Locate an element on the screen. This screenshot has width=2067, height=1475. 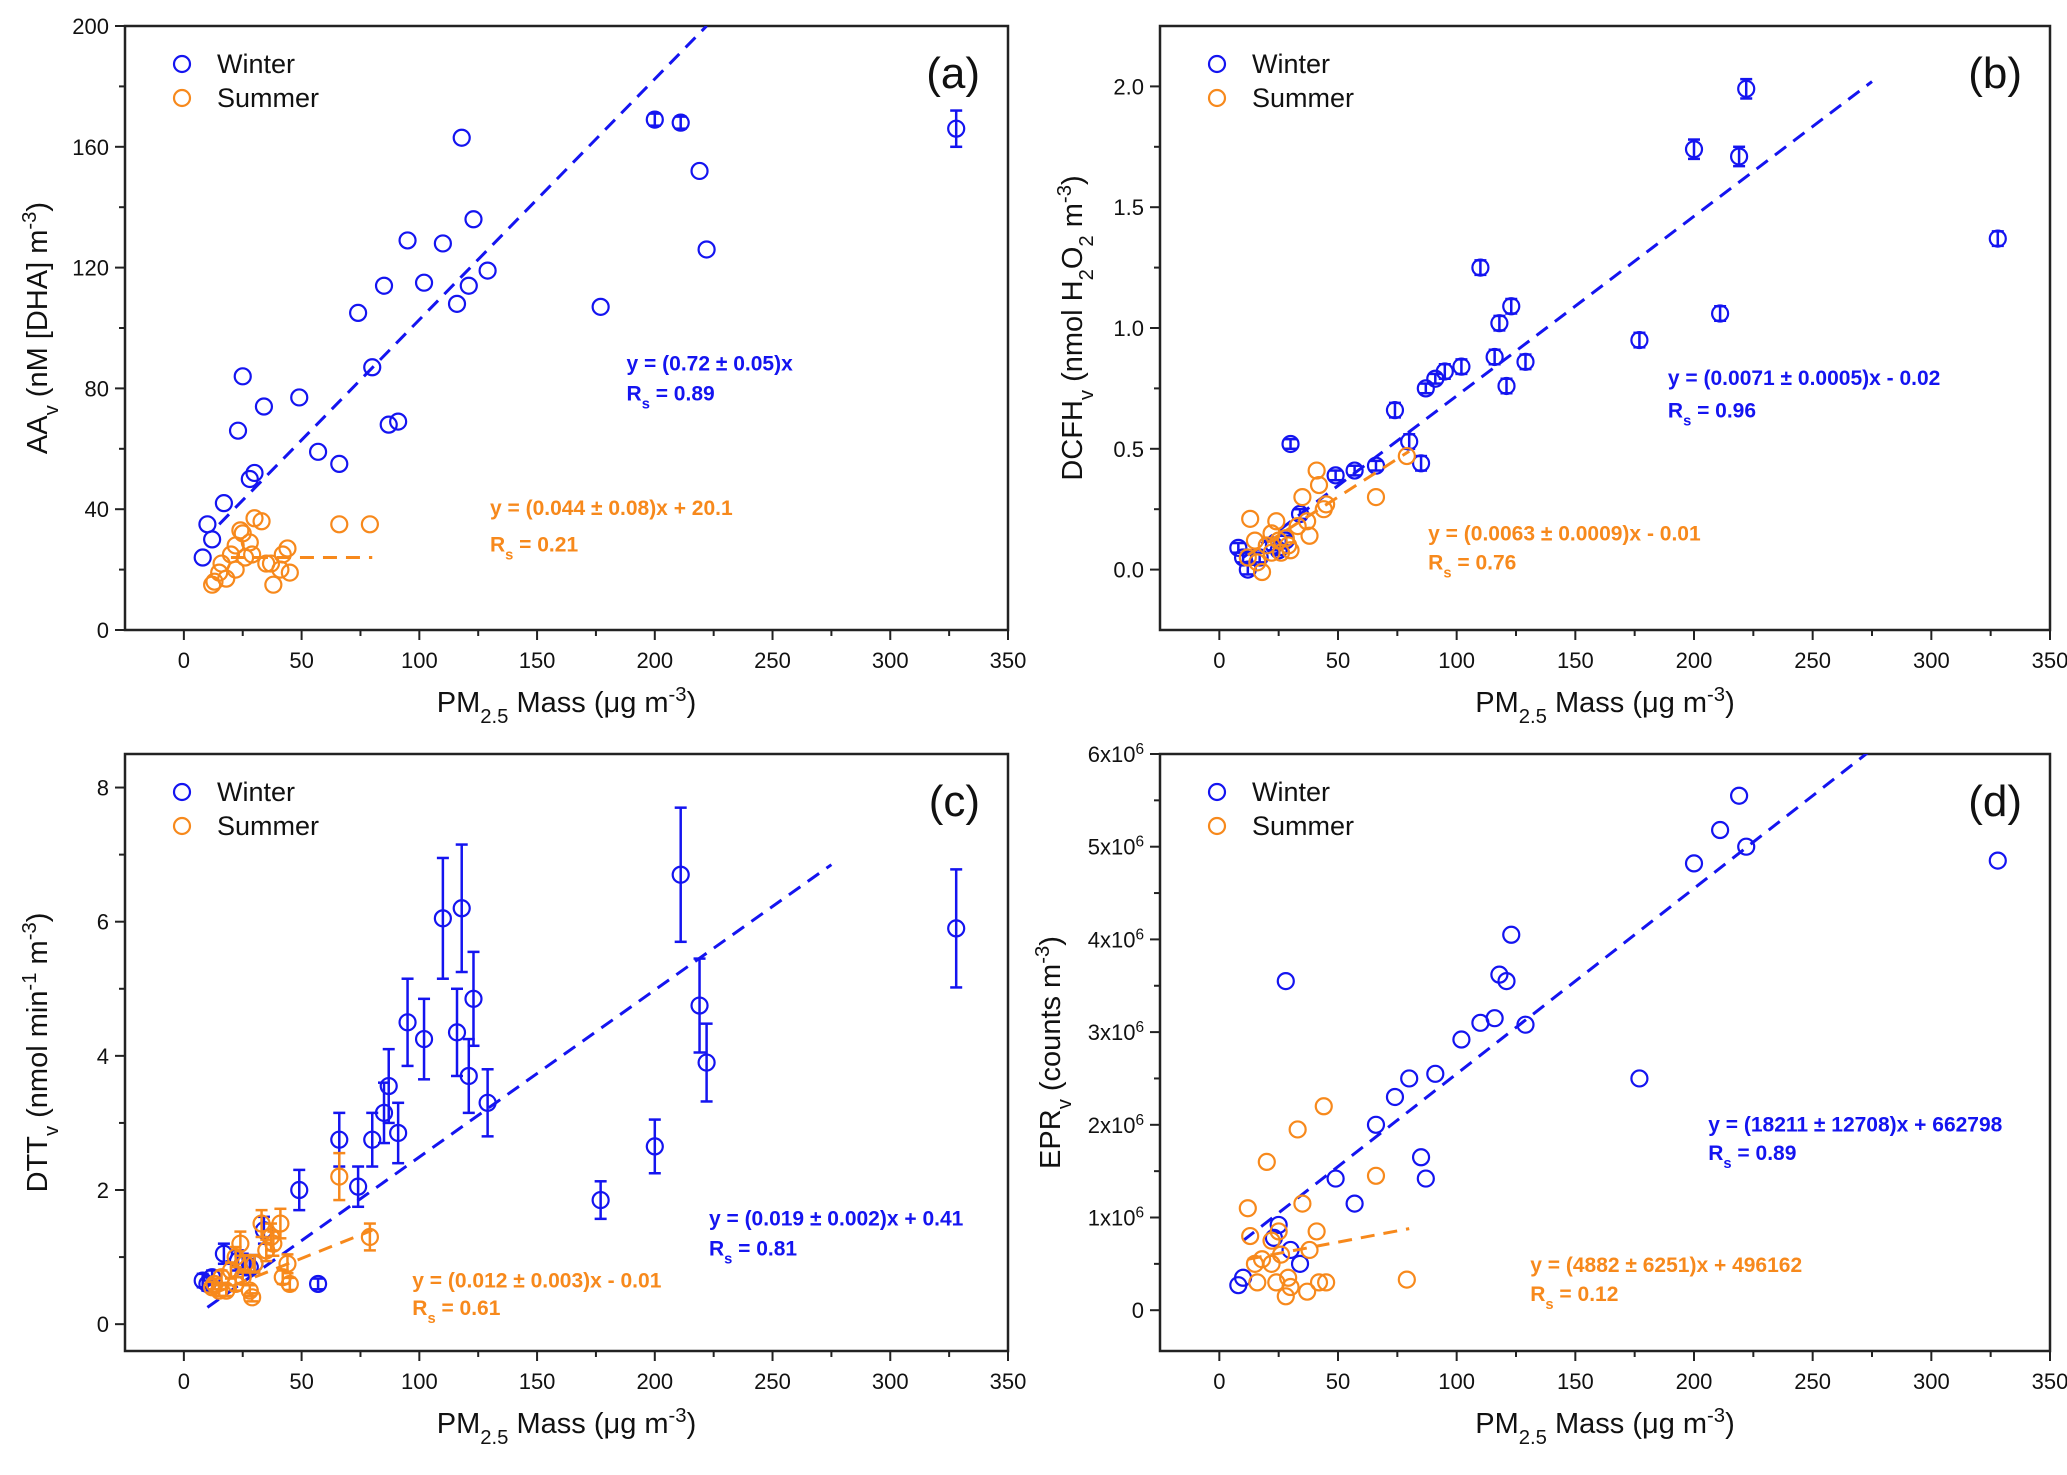
y-tick-label: 0 is located at coordinates (103, 630).